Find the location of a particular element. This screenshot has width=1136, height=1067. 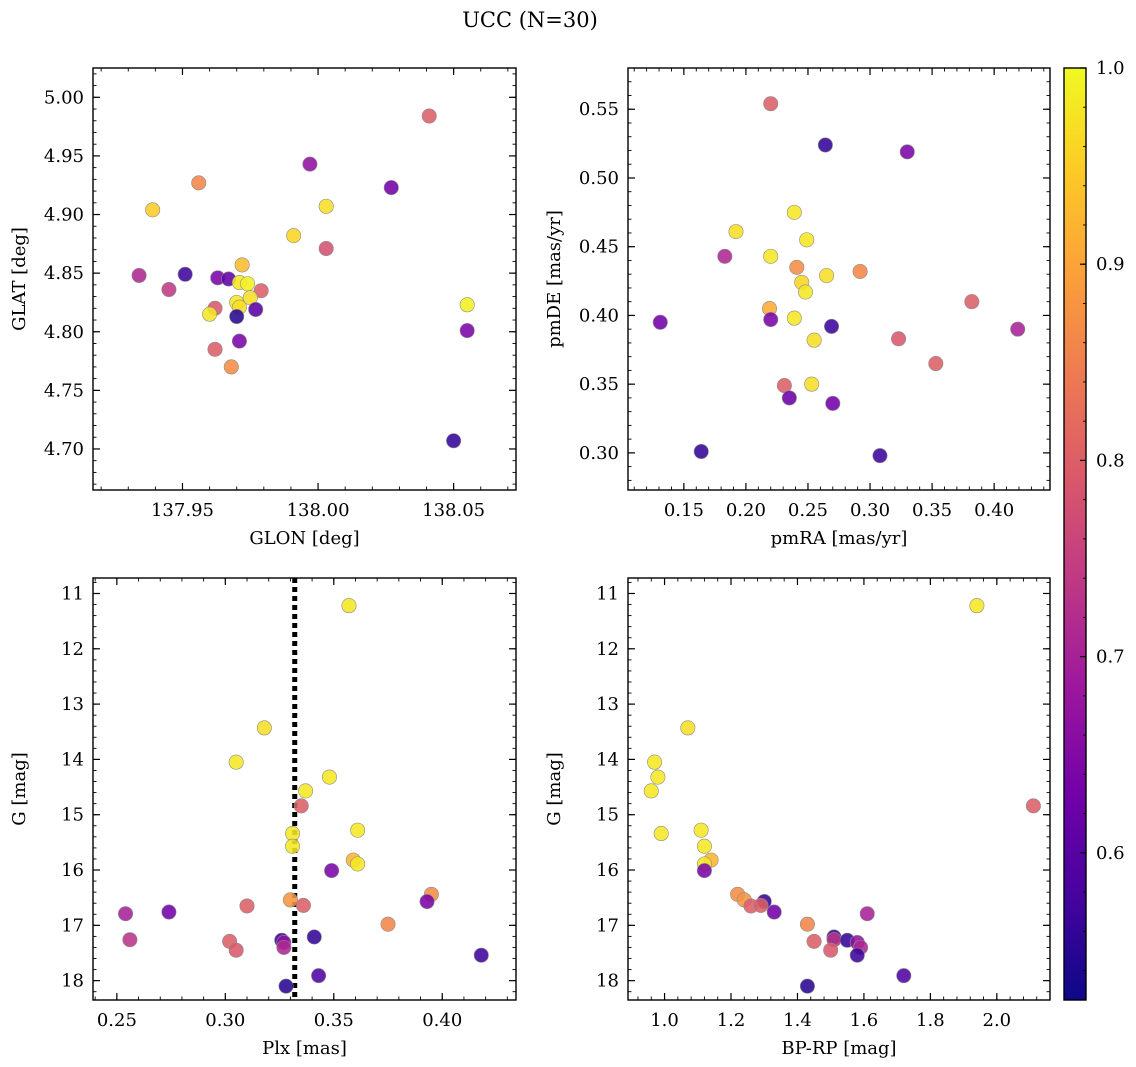

colorbar-tick-label: 1.0 is located at coordinates (1110, 68).